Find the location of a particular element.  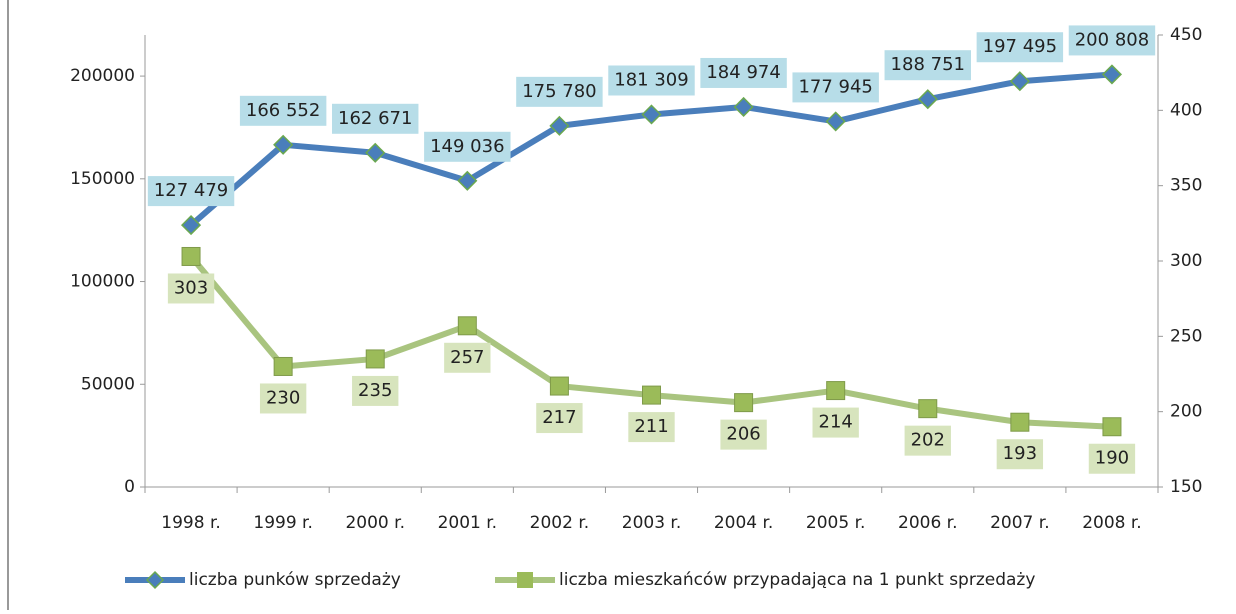

data-label-text: 149 036 is located at coordinates (467, 146).